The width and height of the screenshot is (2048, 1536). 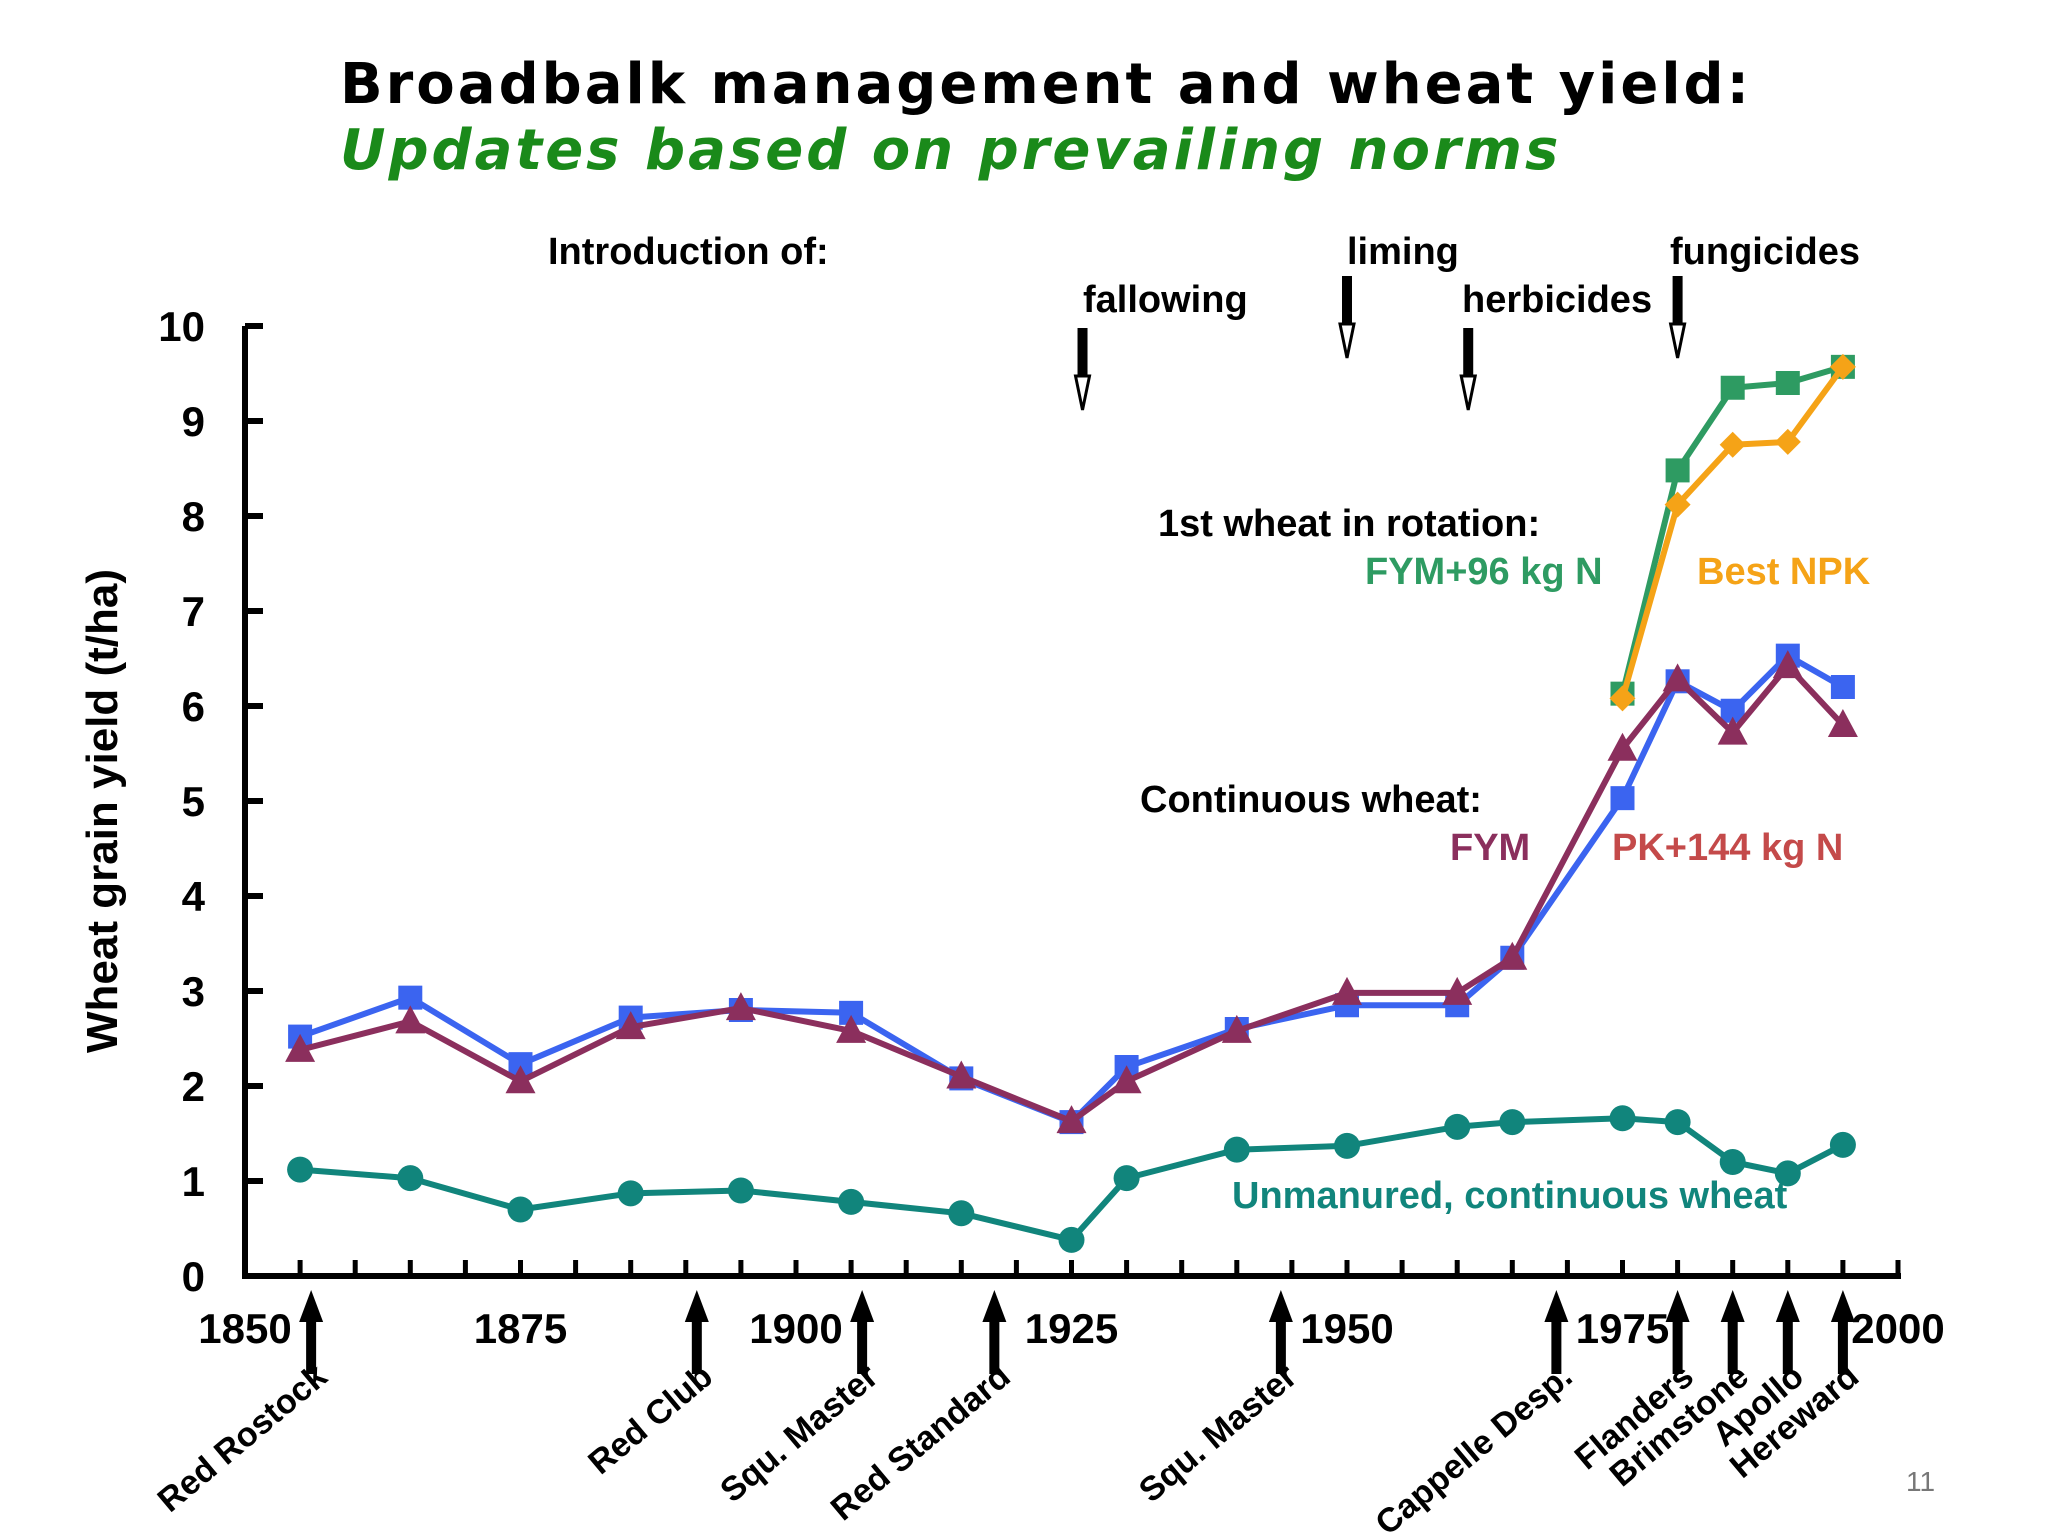 I want to click on variety-label: Red Rostock, so click(x=243, y=1438).